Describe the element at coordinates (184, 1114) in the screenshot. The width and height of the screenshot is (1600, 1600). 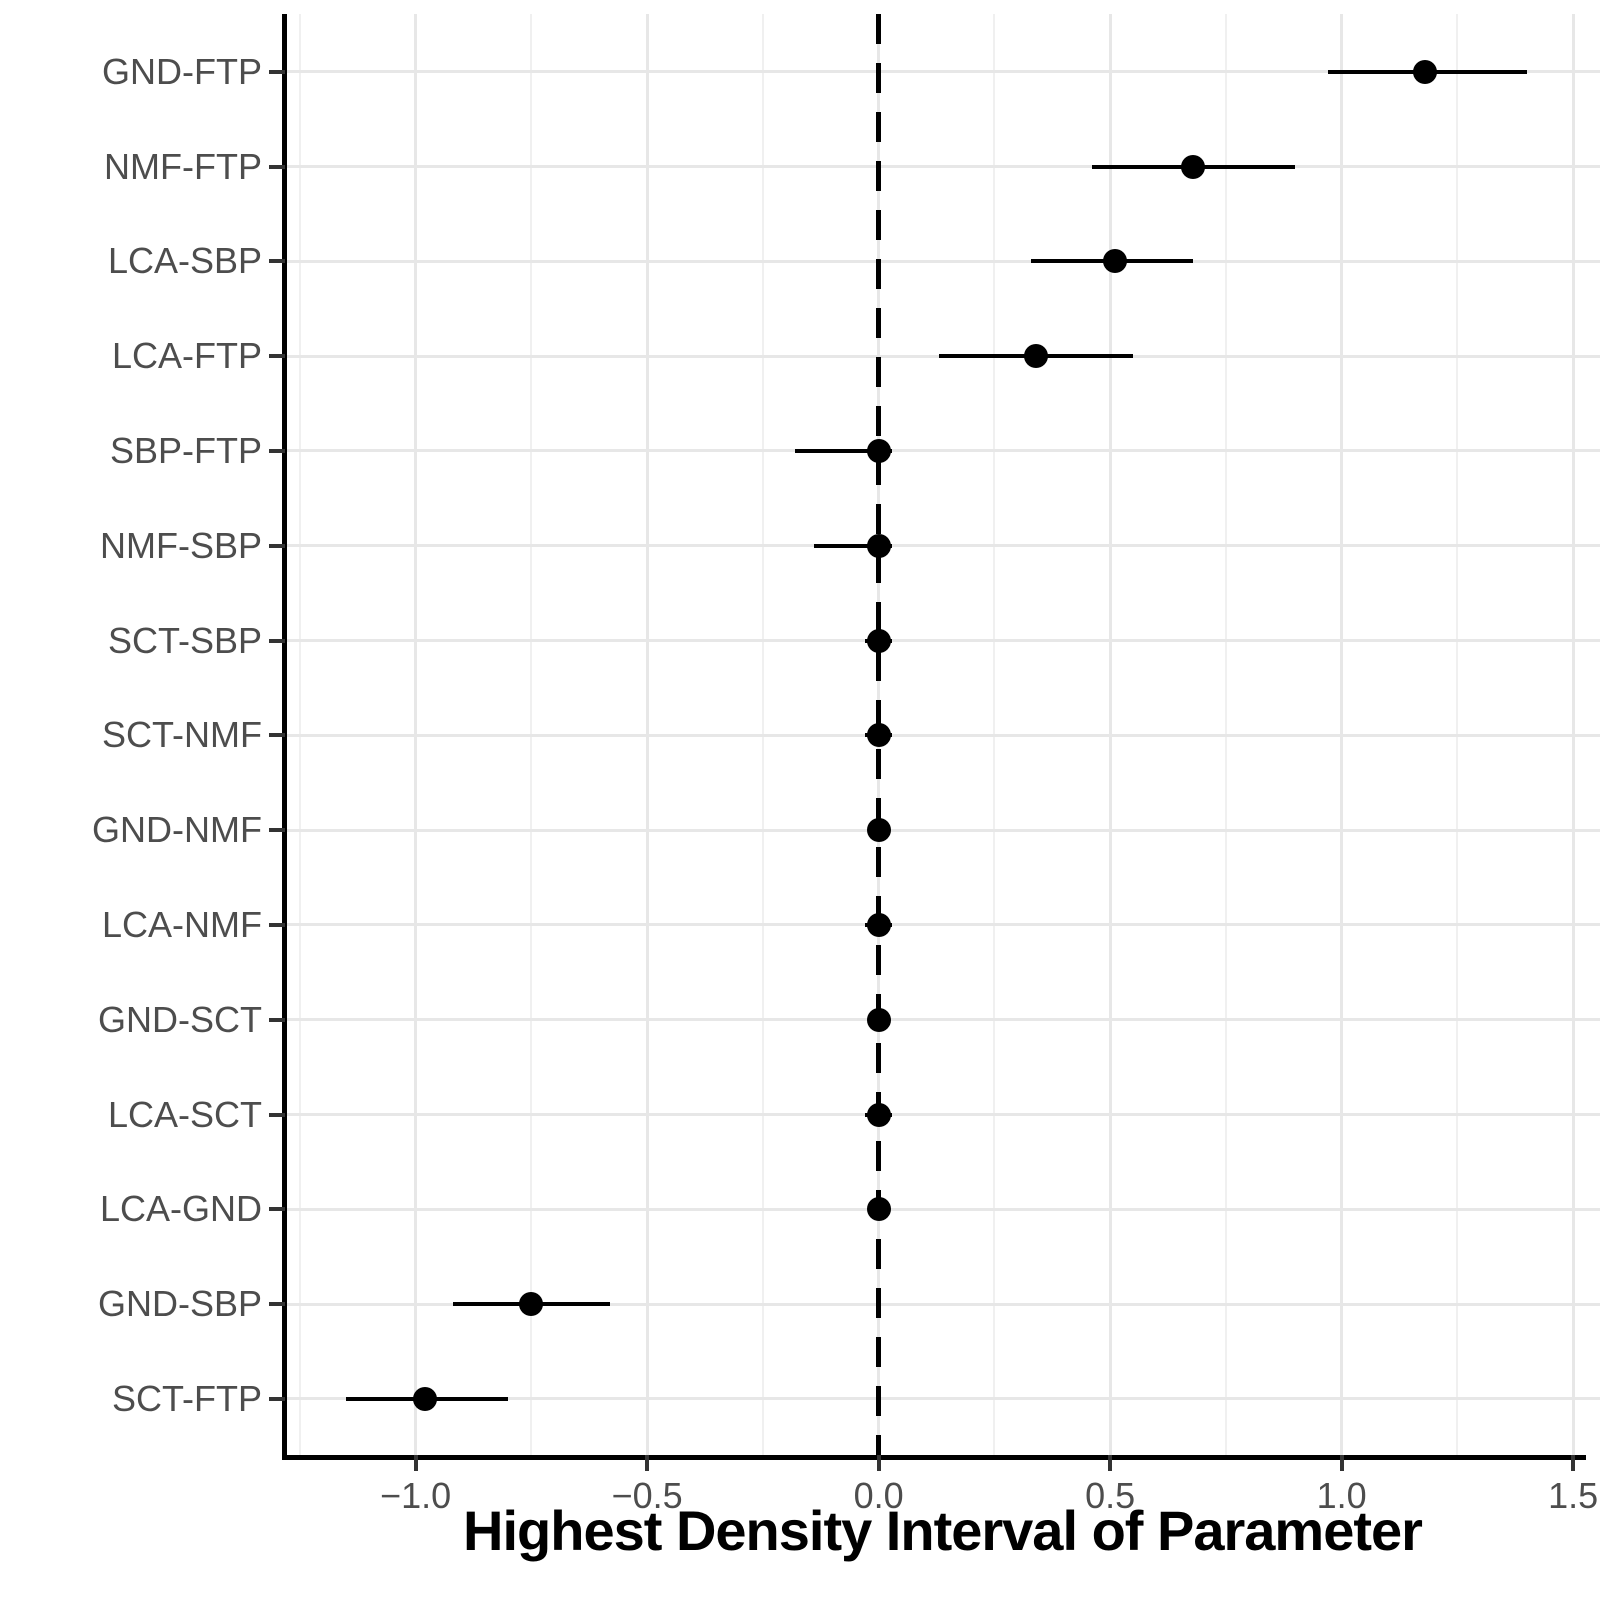
I see `y-tick-label: LCA-SCT` at that location.